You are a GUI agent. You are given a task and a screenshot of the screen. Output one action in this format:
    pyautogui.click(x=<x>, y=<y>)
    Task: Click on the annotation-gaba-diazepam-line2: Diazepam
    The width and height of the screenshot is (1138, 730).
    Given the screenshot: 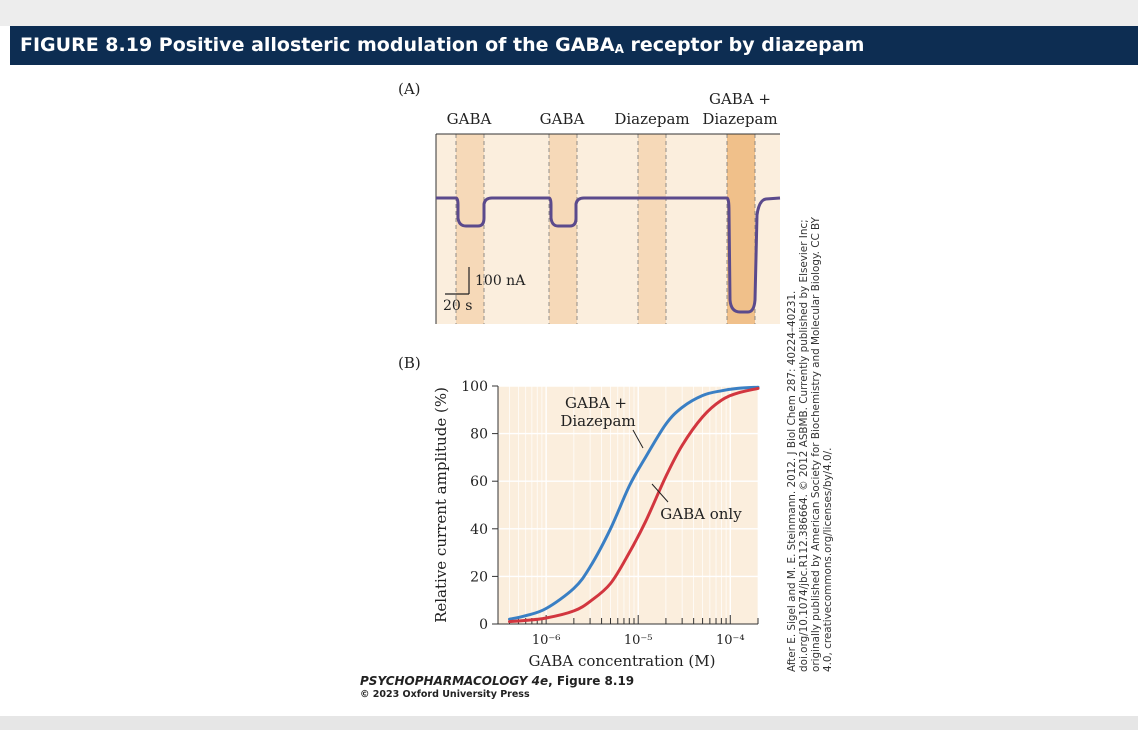 What is the action you would take?
    pyautogui.click(x=597, y=421)
    